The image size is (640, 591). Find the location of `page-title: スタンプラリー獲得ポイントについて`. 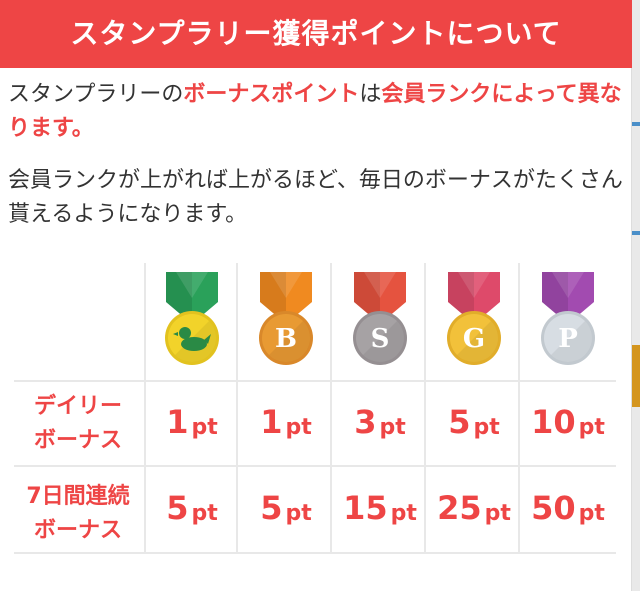

page-title: スタンプラリー獲得ポイントについて is located at coordinates (316, 33).